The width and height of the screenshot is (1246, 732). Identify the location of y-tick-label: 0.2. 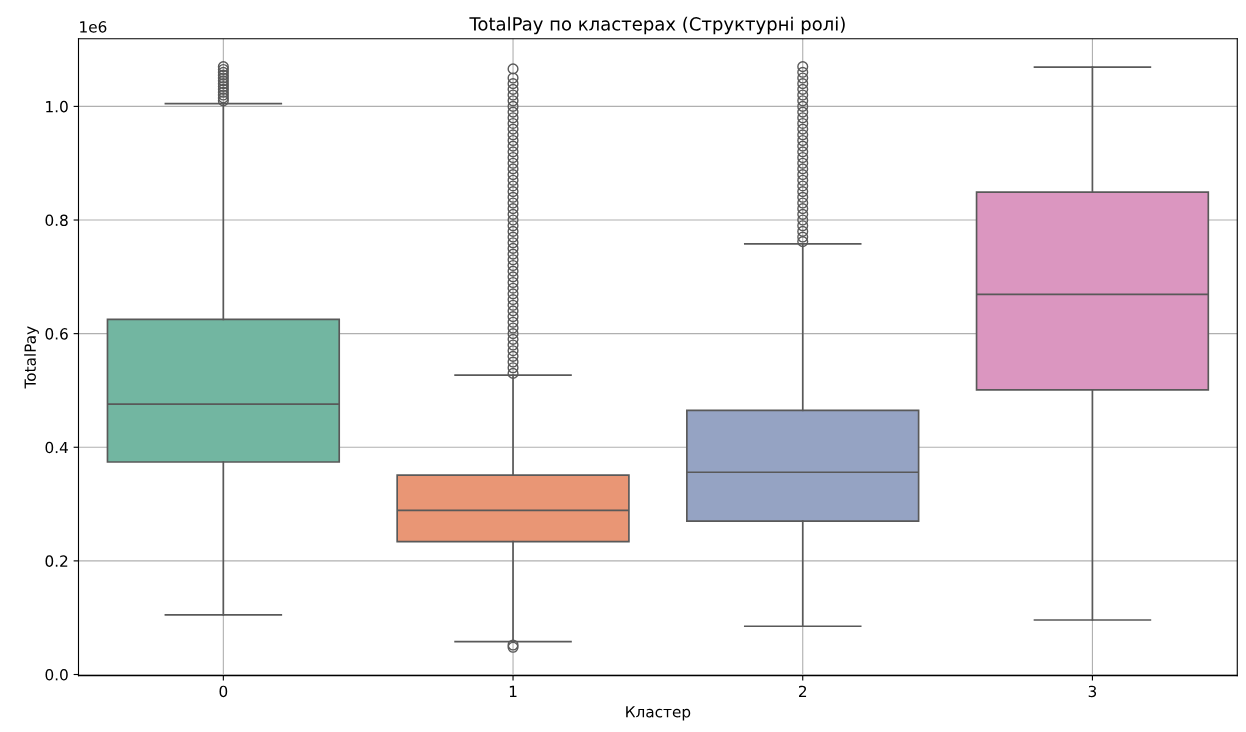
(56, 561).